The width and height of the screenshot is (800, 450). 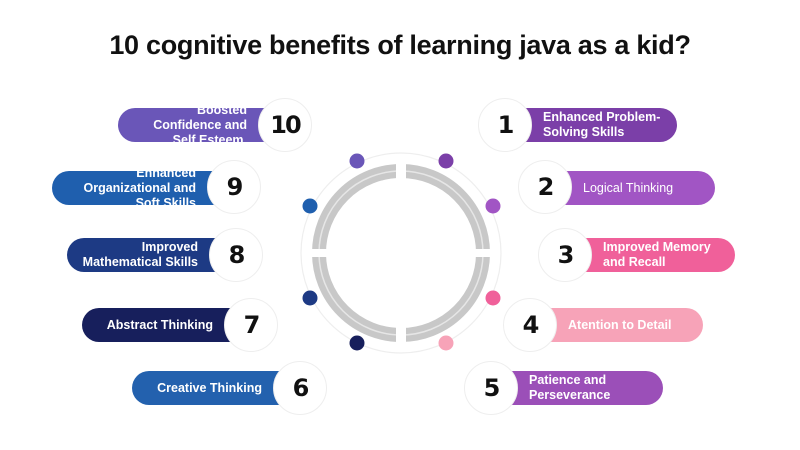 I want to click on benefit-pill-6: Creative Thinking, so click(x=216, y=388).